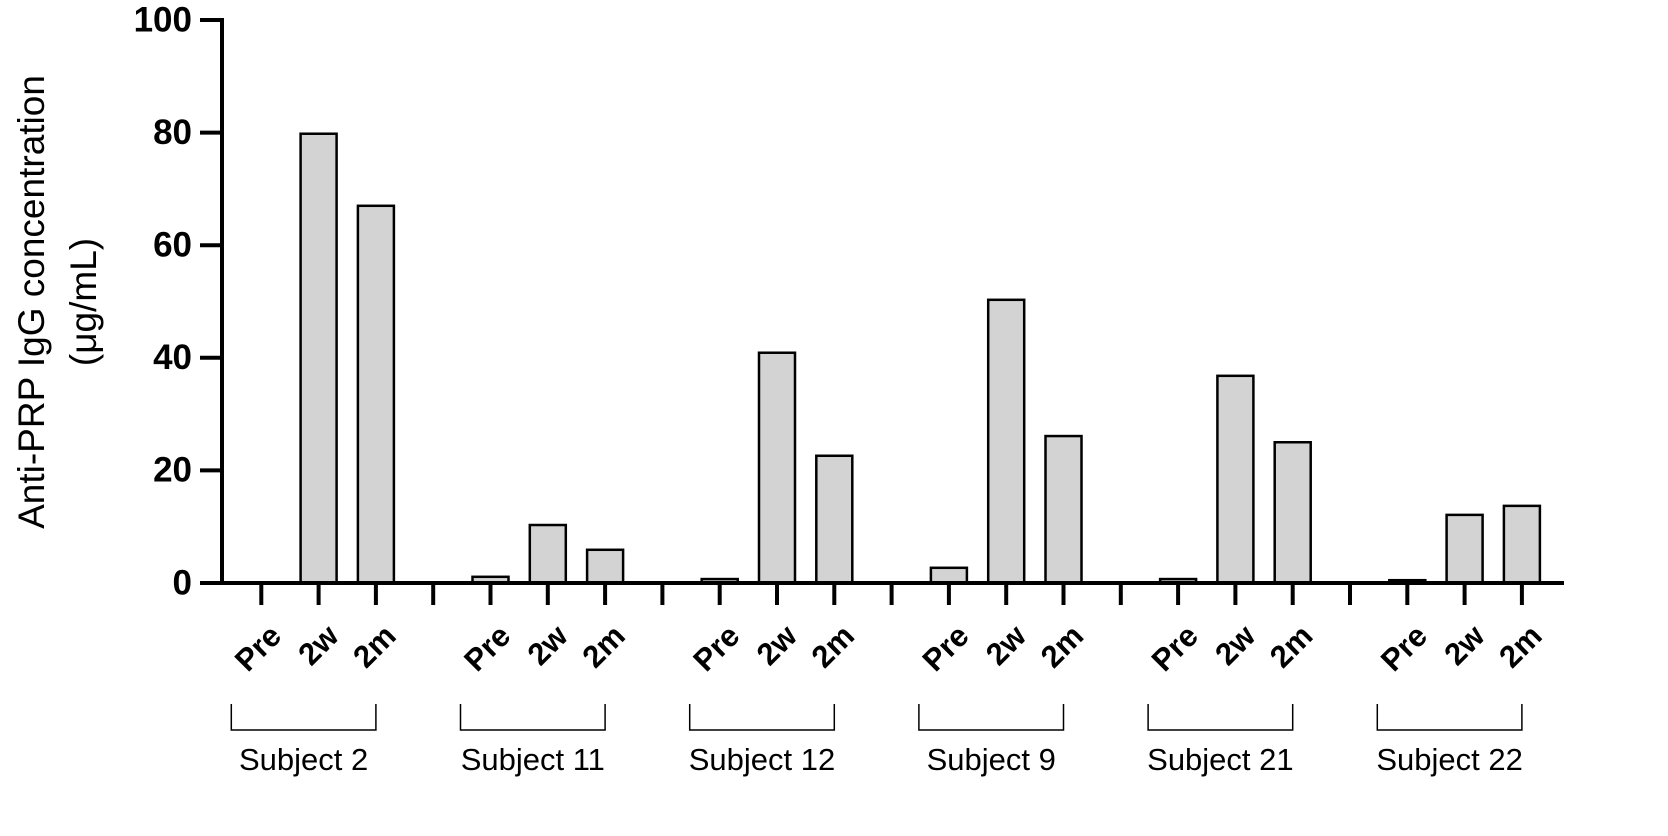 The height and width of the screenshot is (836, 1668). Describe the element at coordinates (163, 19) in the screenshot. I see `y-tick-label: 100` at that location.